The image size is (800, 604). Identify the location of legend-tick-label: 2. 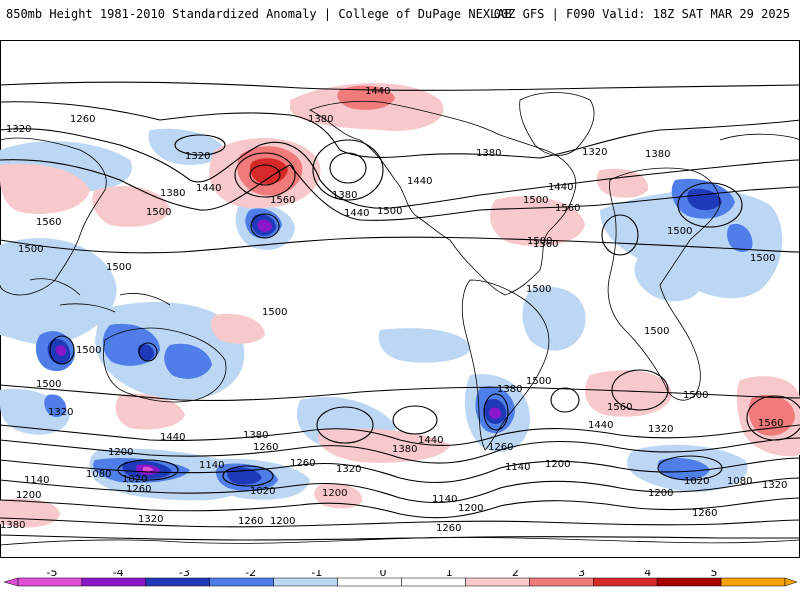
(515, 574).